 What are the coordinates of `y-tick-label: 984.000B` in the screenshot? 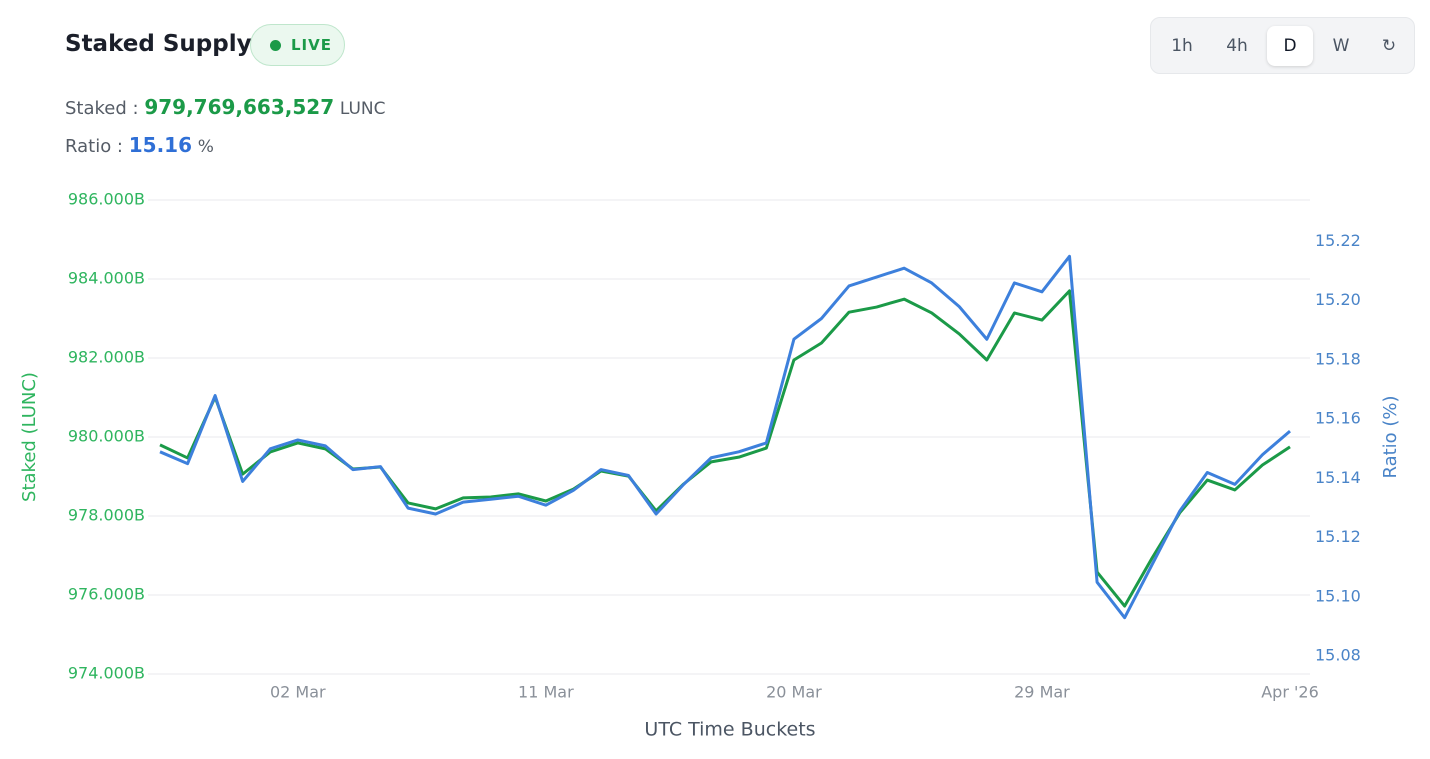 It's located at (106, 278).